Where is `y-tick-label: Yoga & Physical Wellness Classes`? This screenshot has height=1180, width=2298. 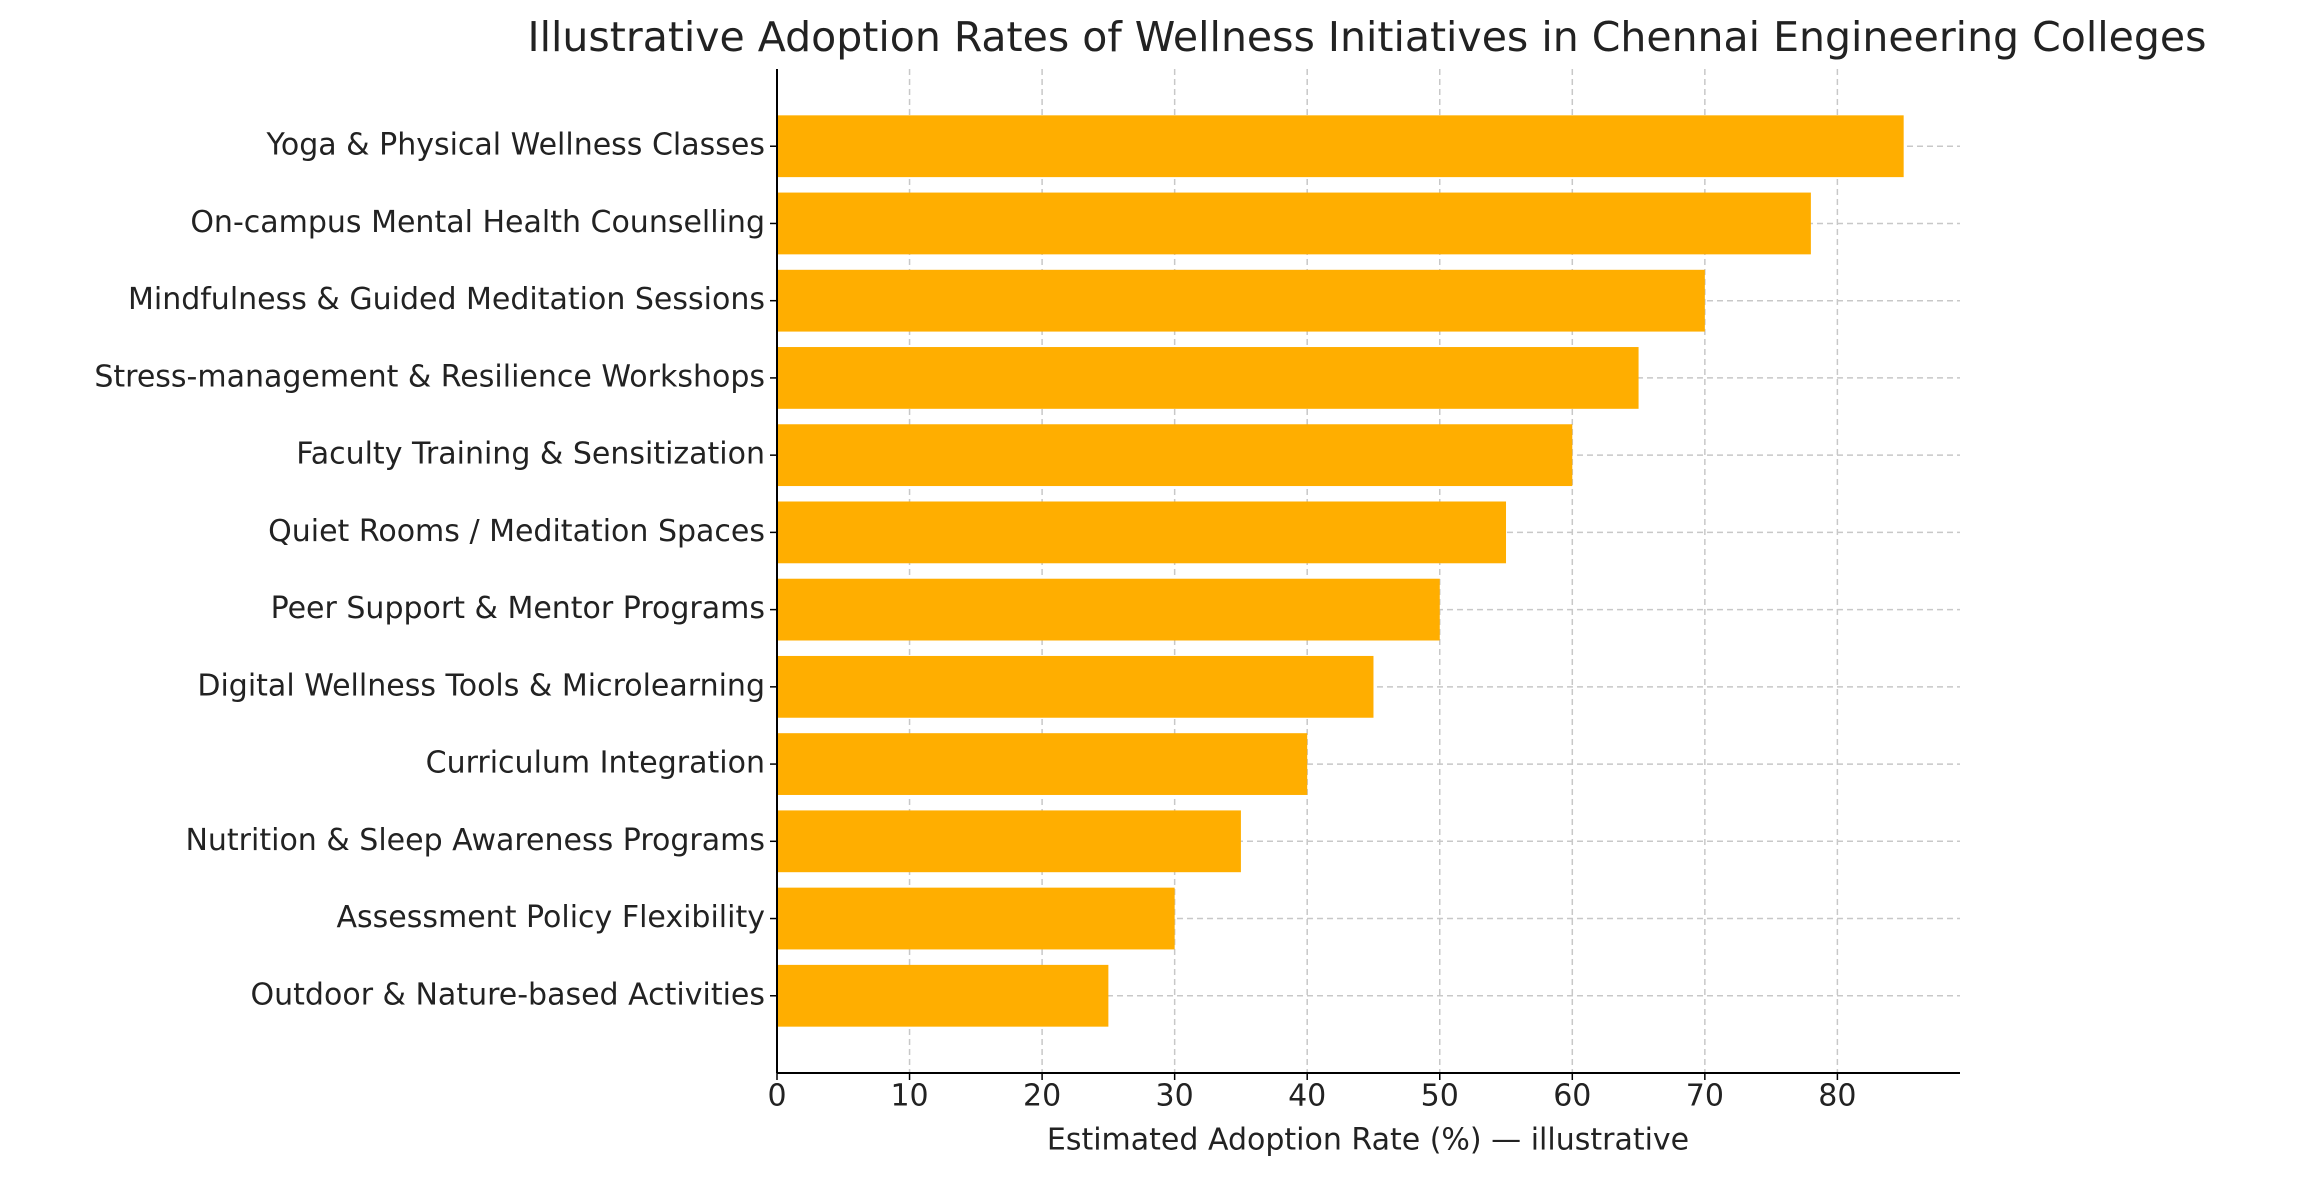
y-tick-label: Yoga & Physical Wellness Classes is located at coordinates (515, 145).